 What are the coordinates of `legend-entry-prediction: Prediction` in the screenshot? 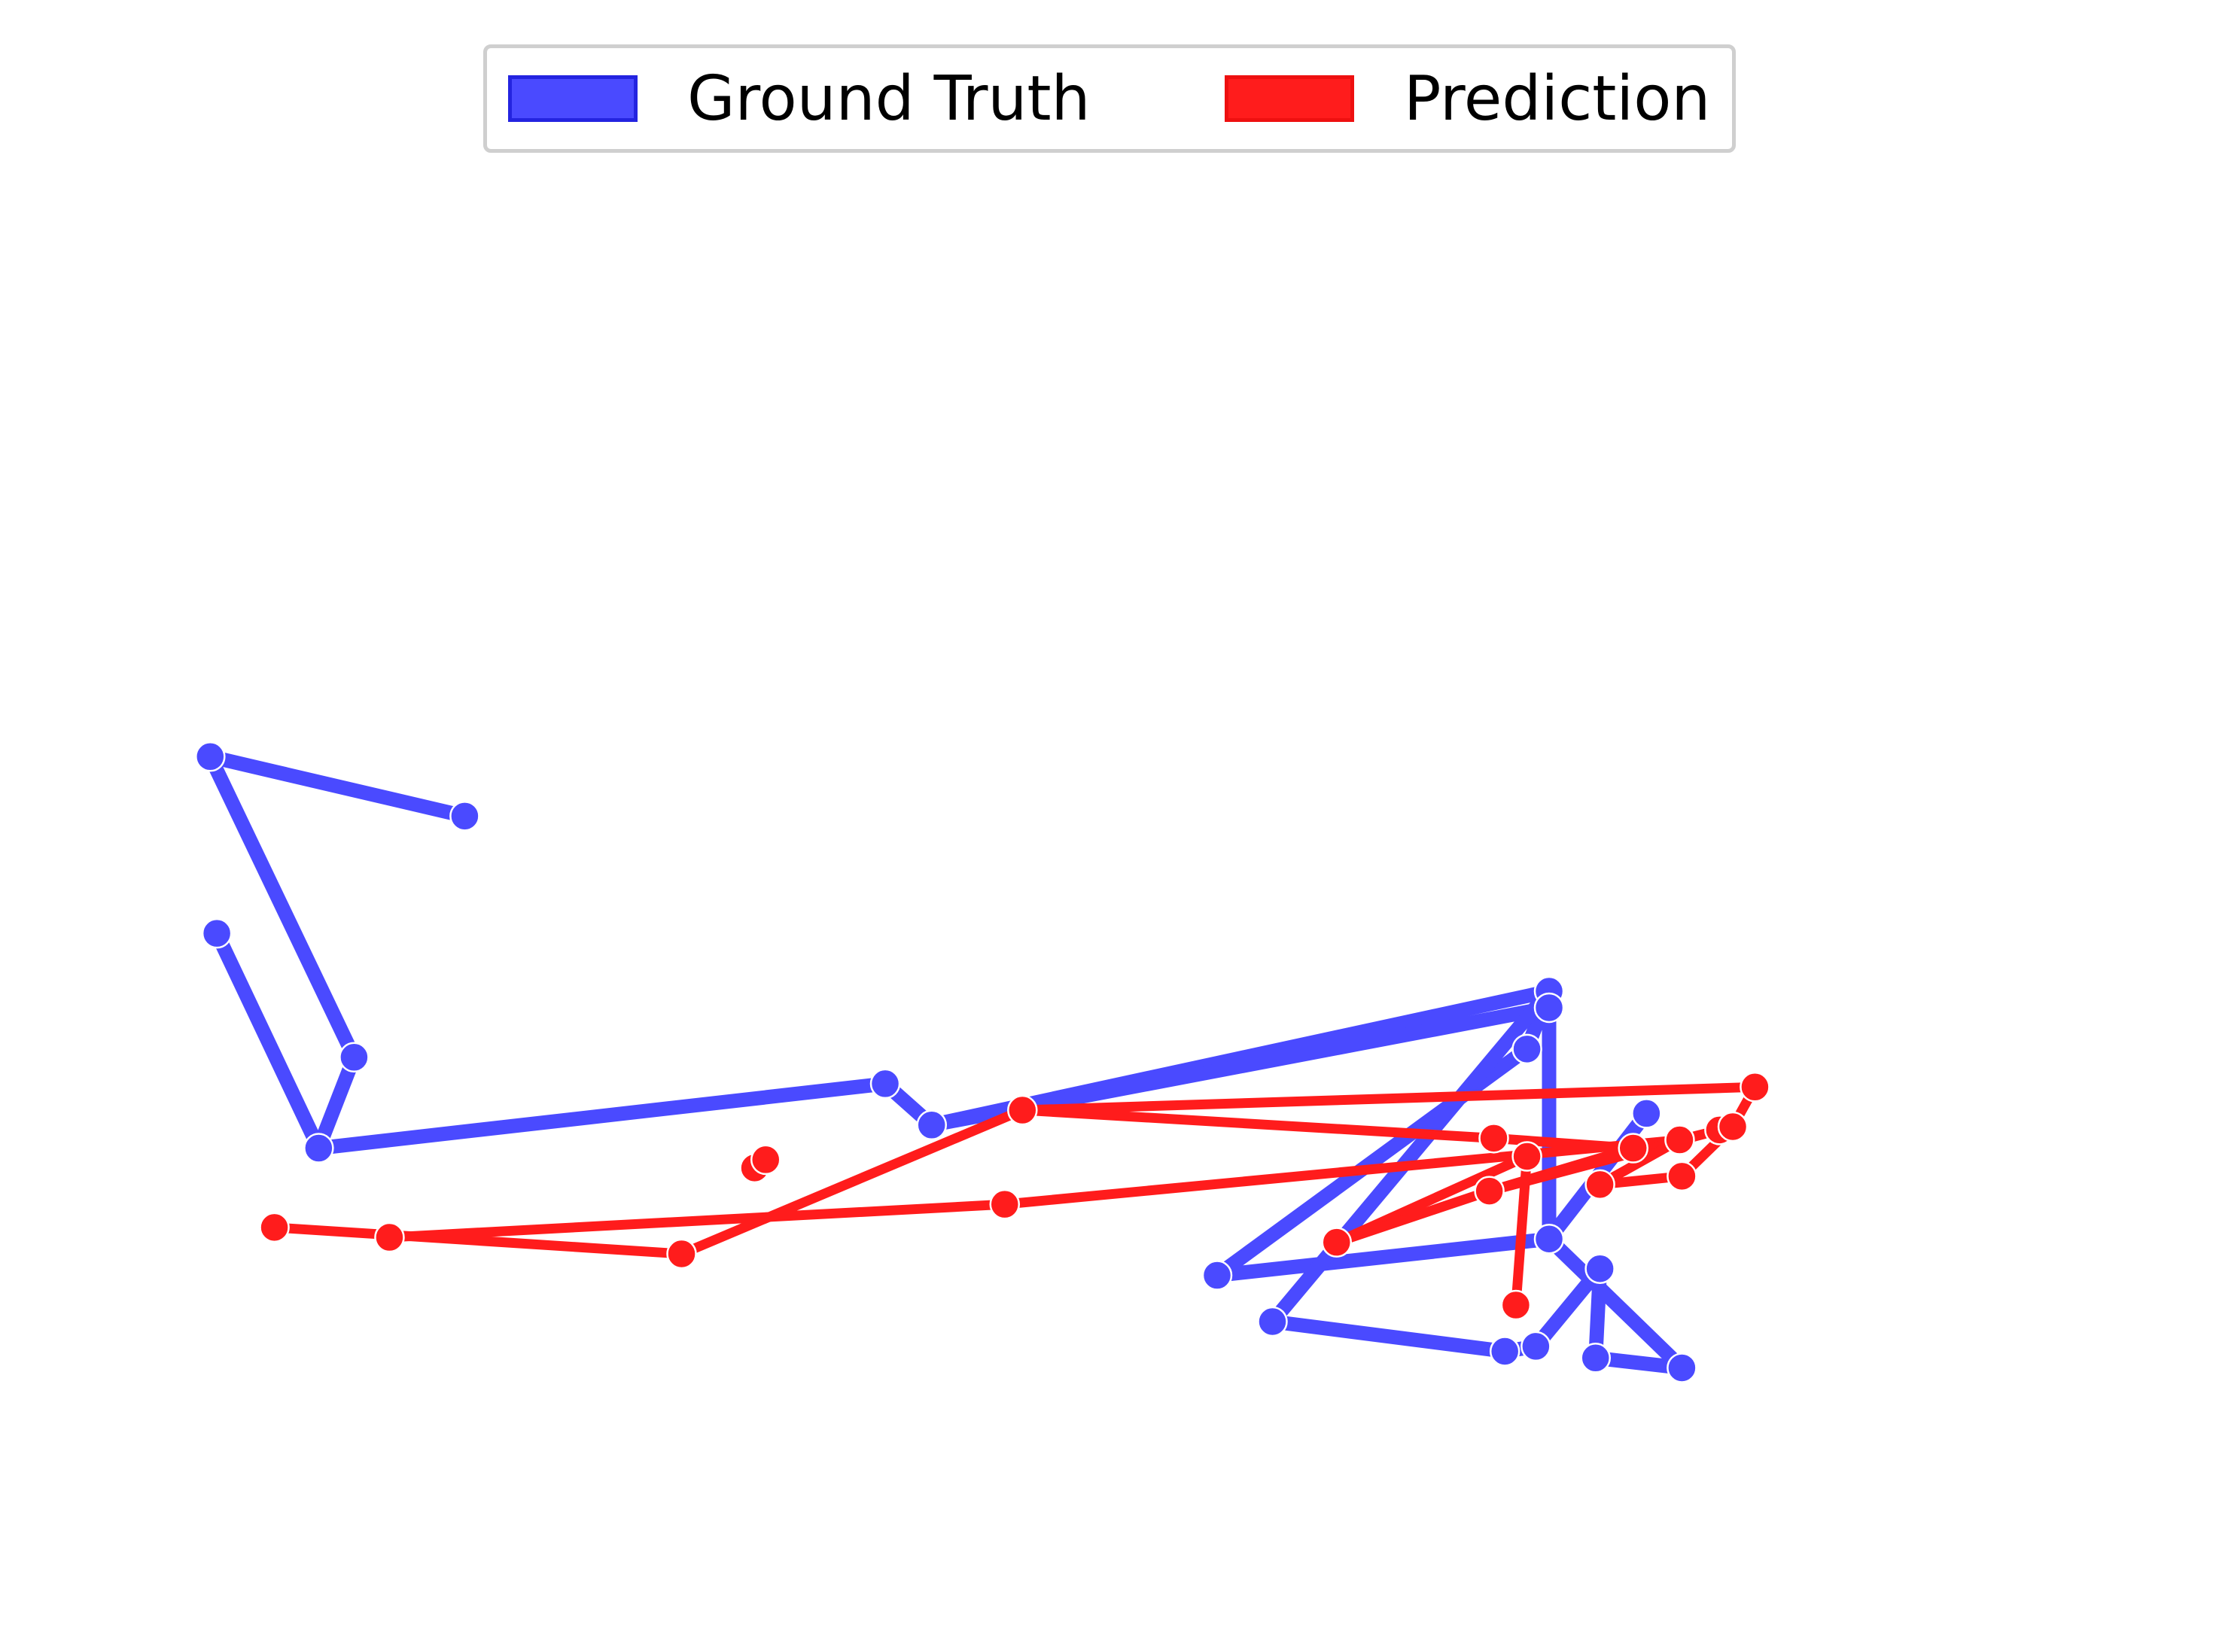 It's located at (1467, 98).